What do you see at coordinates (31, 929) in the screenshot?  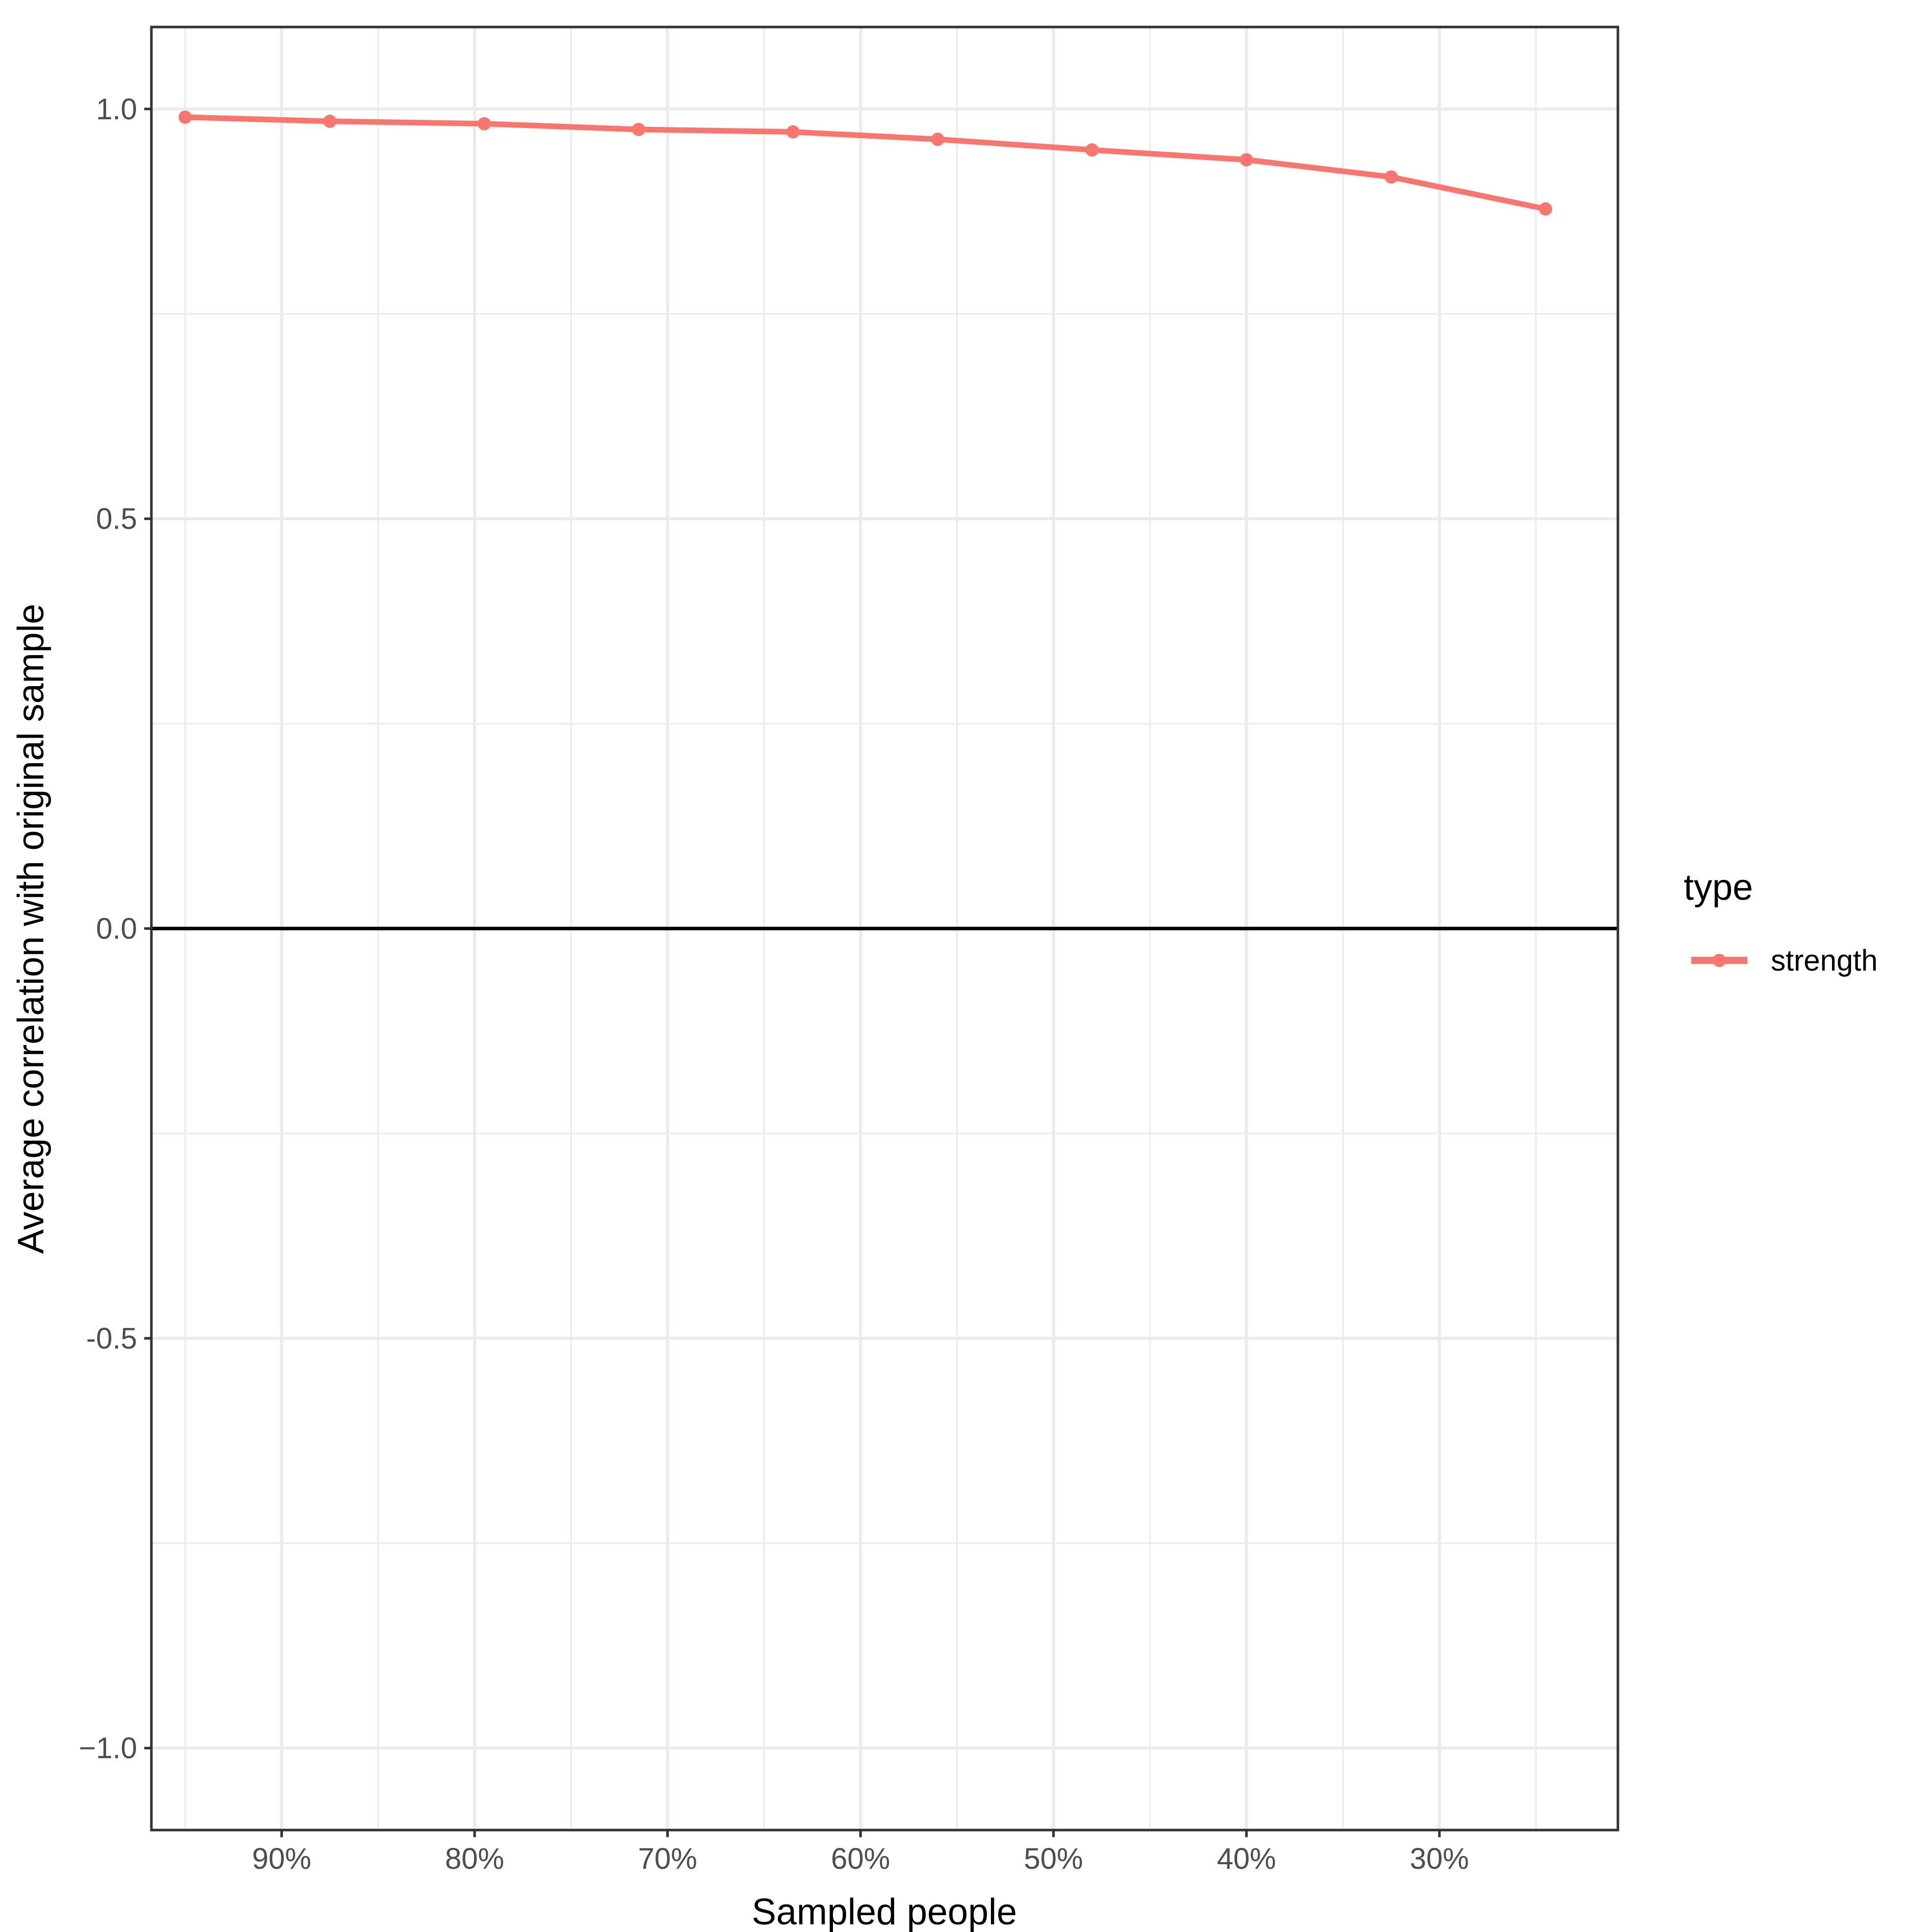 I see `y-axis-title: Average correlation with original sample` at bounding box center [31, 929].